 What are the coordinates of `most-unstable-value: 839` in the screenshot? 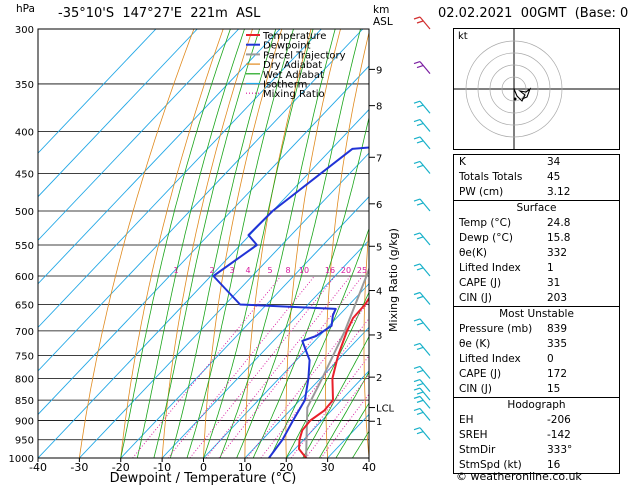 It's located at (557, 329).